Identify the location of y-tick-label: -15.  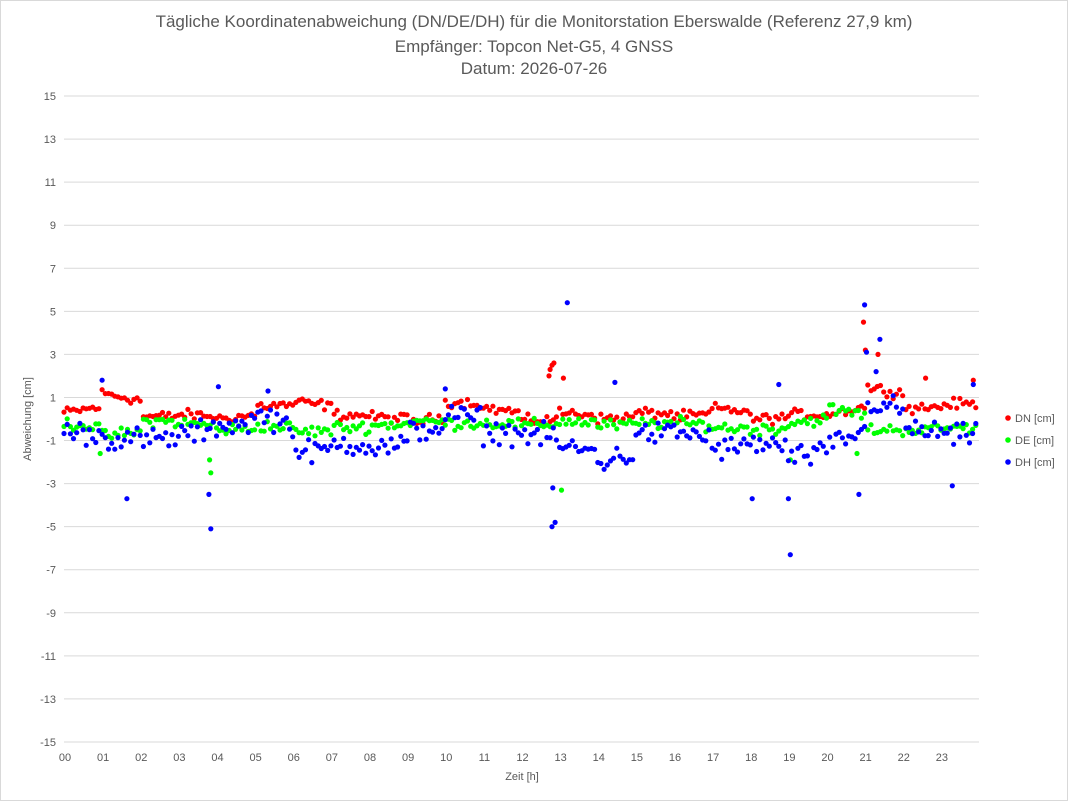
(48, 743).